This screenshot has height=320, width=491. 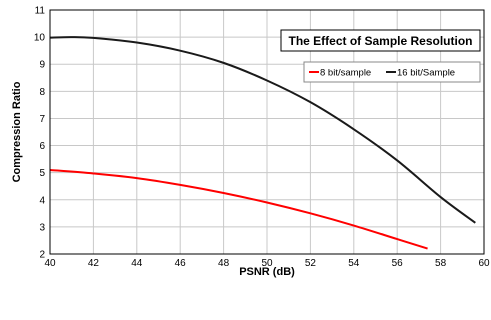 What do you see at coordinates (181, 263) in the screenshot?
I see `x-tick-label: 46` at bounding box center [181, 263].